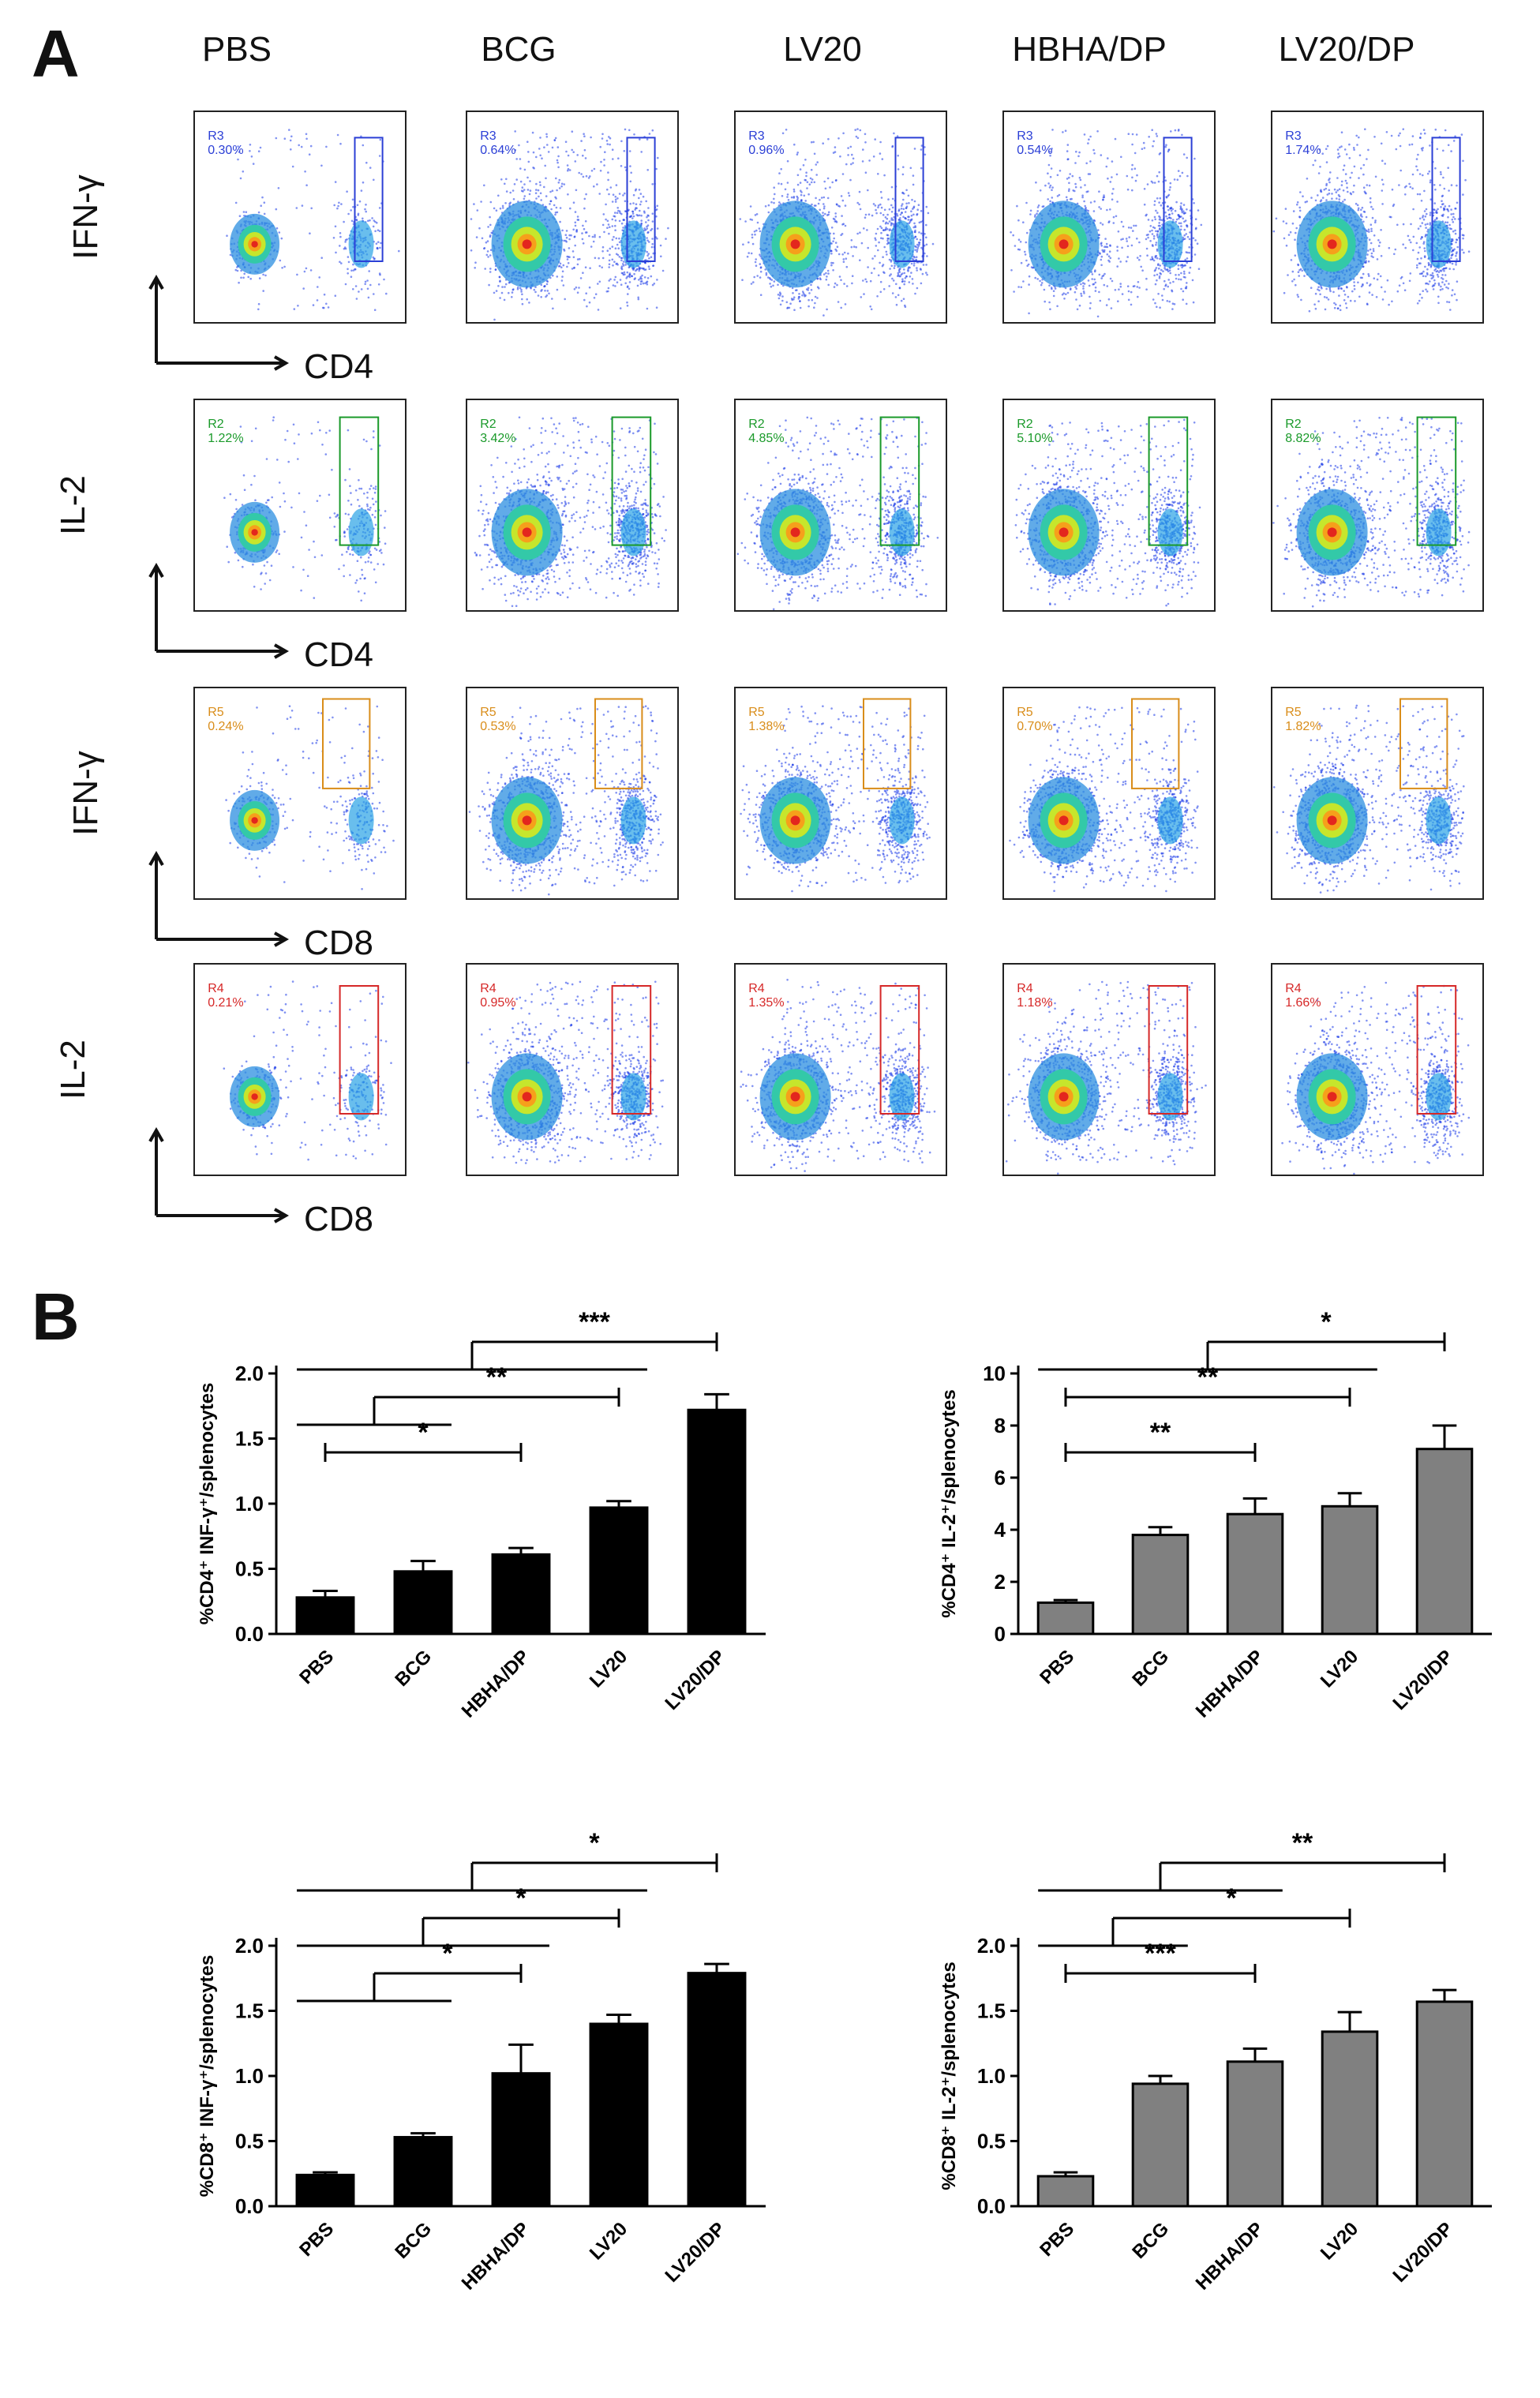 The height and width of the screenshot is (2398, 1540). Describe the element at coordinates (1001, 1530) in the screenshot. I see `y-tick-label: 4` at that location.